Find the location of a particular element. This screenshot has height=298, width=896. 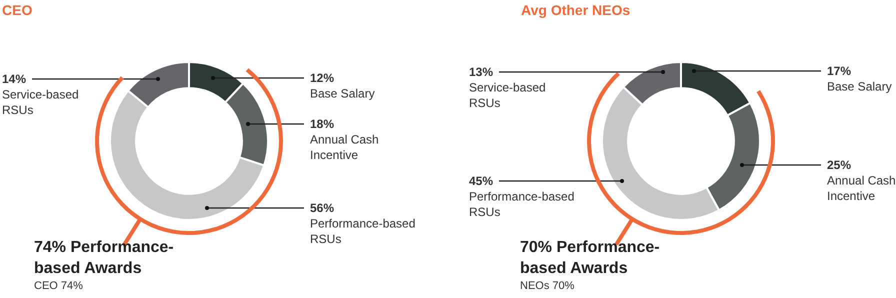

text: 70% Performance-based Awards is located at coordinates (590, 258).